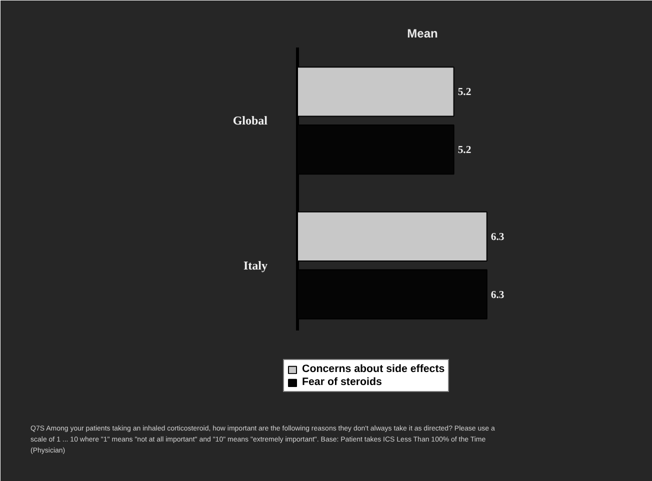 Image resolution: width=652 pixels, height=481 pixels. What do you see at coordinates (373, 369) in the screenshot?
I see `legend-label: Concerns about side effects` at bounding box center [373, 369].